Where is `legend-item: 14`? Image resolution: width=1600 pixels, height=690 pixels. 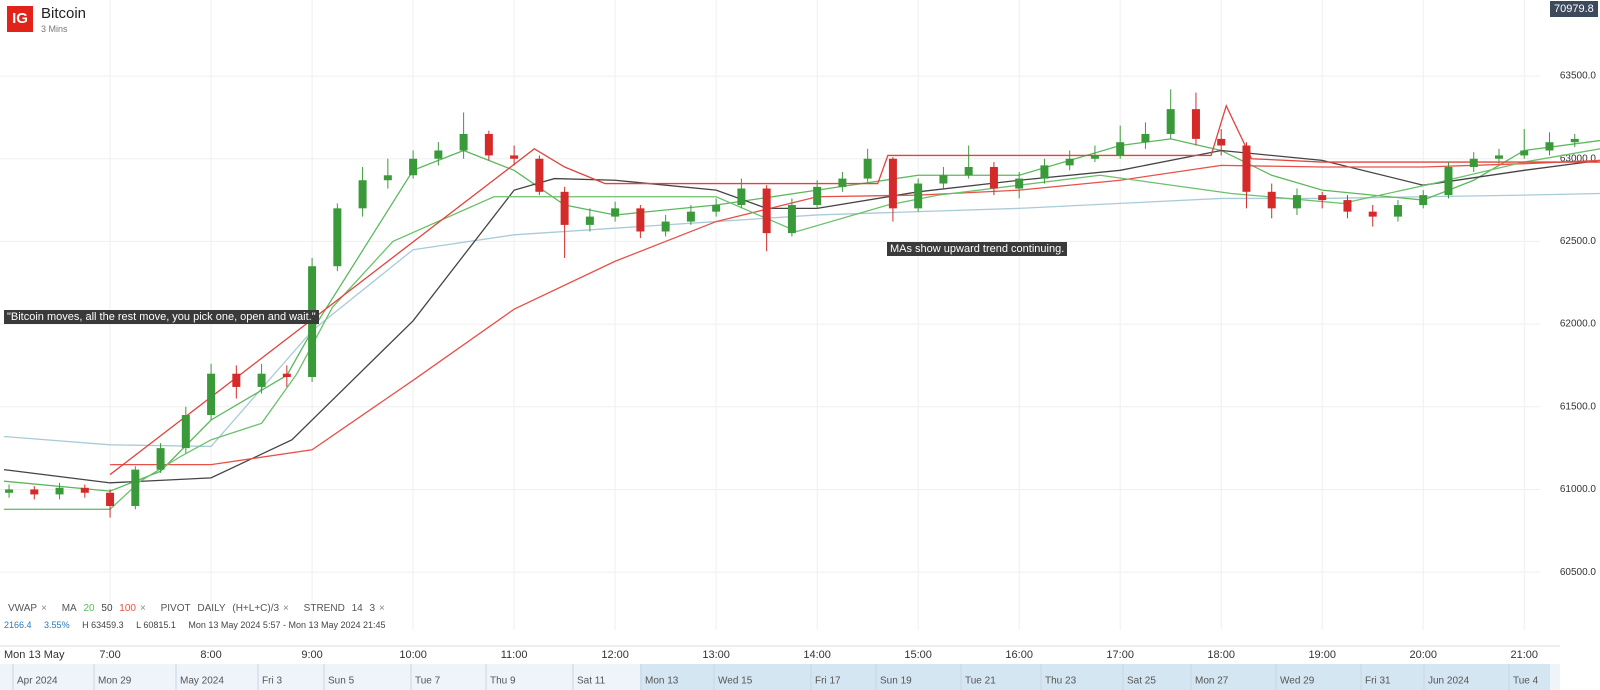
legend-item: 14 is located at coordinates (357, 608).